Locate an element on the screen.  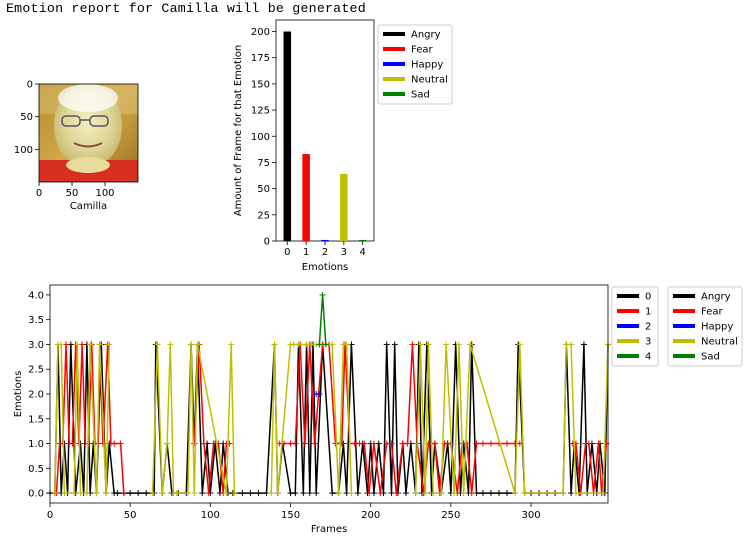
y-tick-label: 175 is located at coordinates (260, 58).